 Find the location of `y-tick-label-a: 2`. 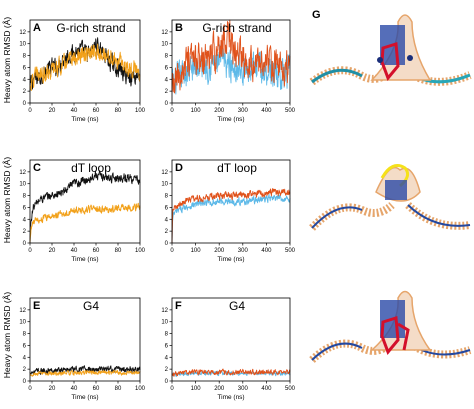

y-tick-label-a: 2 is located at coordinates (25, 92).